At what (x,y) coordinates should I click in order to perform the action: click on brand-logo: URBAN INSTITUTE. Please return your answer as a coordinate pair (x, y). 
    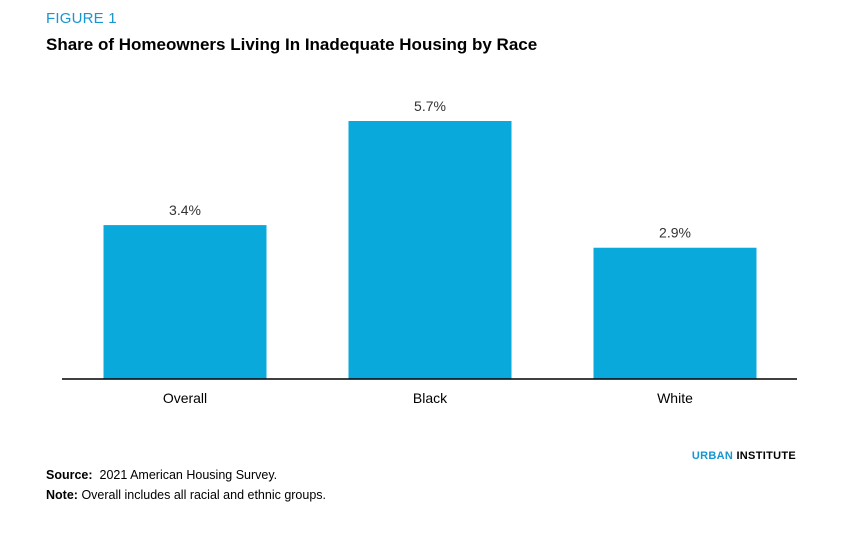
    Looking at the image, I should click on (744, 456).